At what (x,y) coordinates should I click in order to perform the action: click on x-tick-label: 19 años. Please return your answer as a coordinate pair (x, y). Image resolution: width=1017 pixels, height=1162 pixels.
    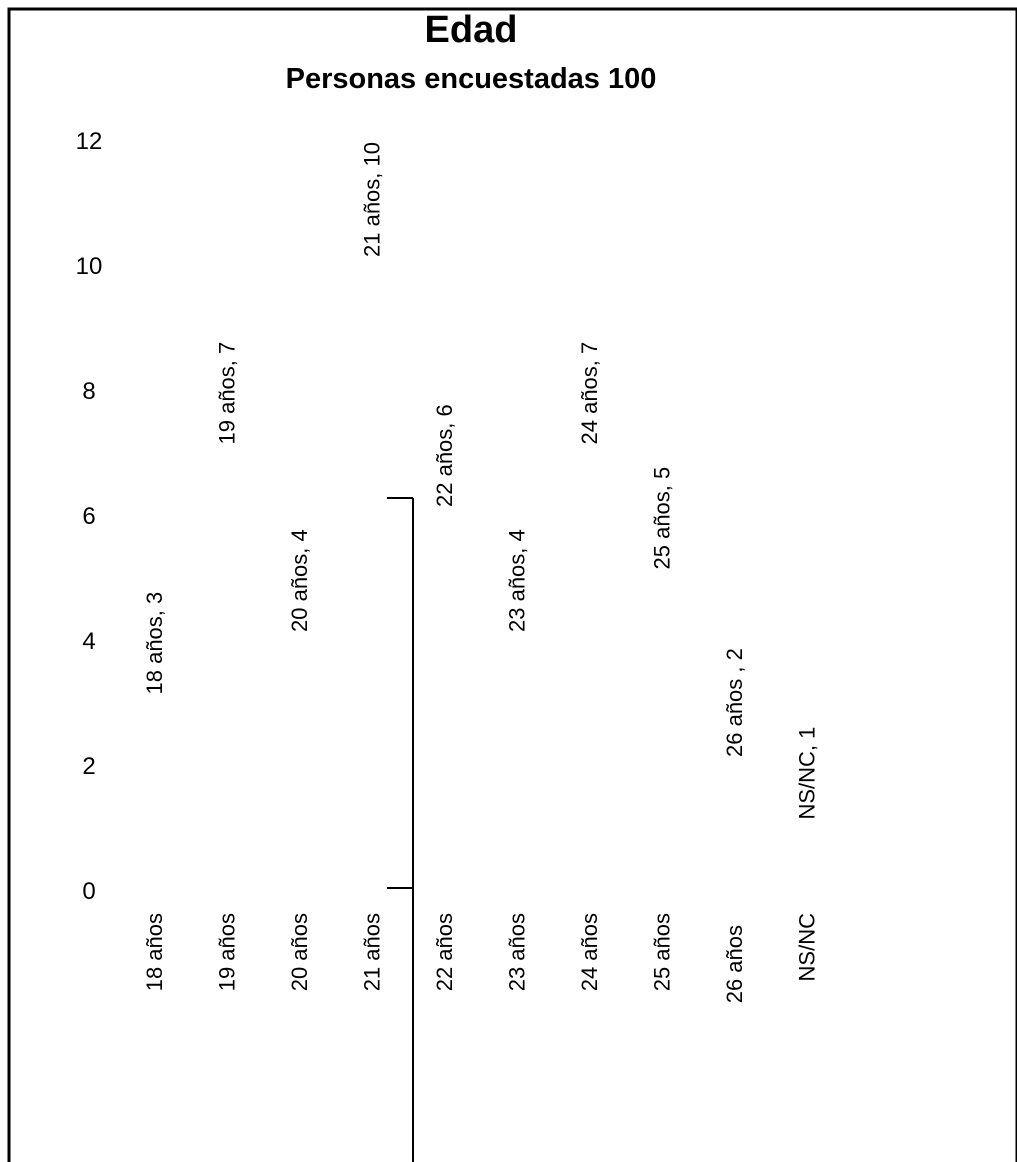
    Looking at the image, I should click on (226, 952).